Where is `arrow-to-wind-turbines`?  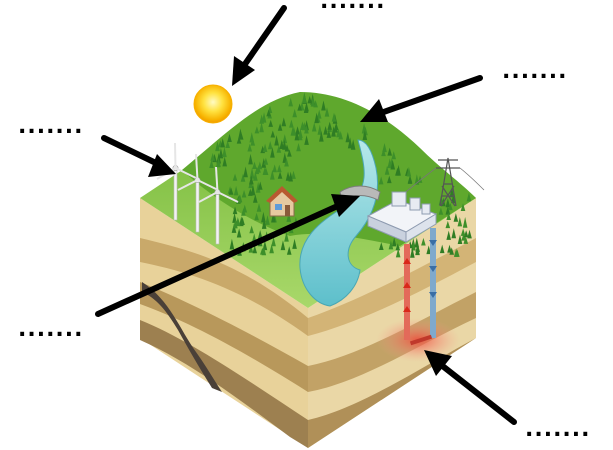
arrow-to-wind-turbines is located at coordinates (138, 156).